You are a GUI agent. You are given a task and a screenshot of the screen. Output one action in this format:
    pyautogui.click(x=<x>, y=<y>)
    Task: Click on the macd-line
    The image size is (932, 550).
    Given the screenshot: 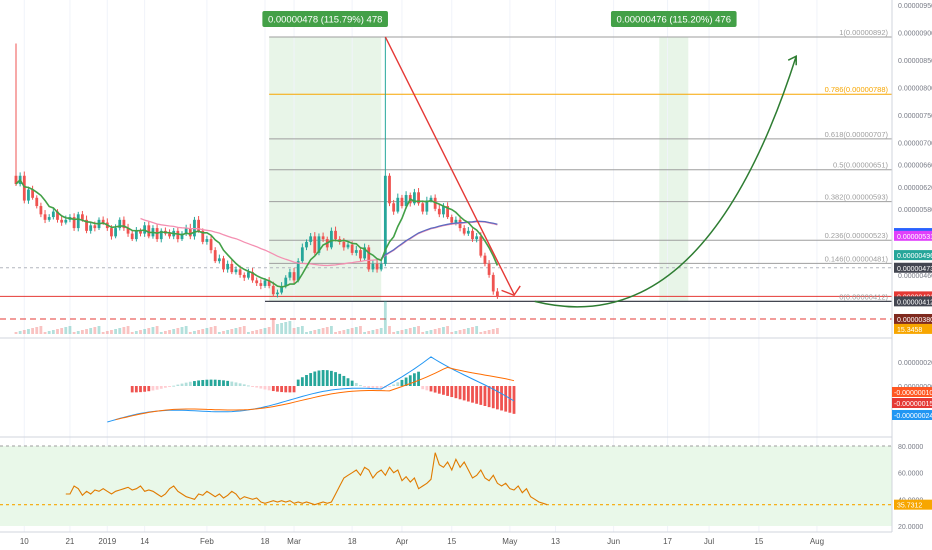 What is the action you would take?
    pyautogui.click(x=311, y=389)
    